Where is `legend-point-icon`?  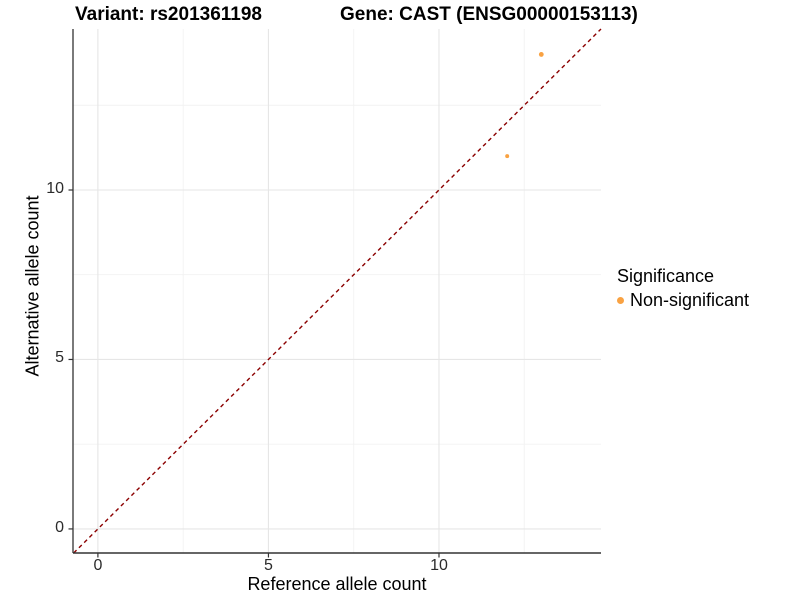 legend-point-icon is located at coordinates (620, 300).